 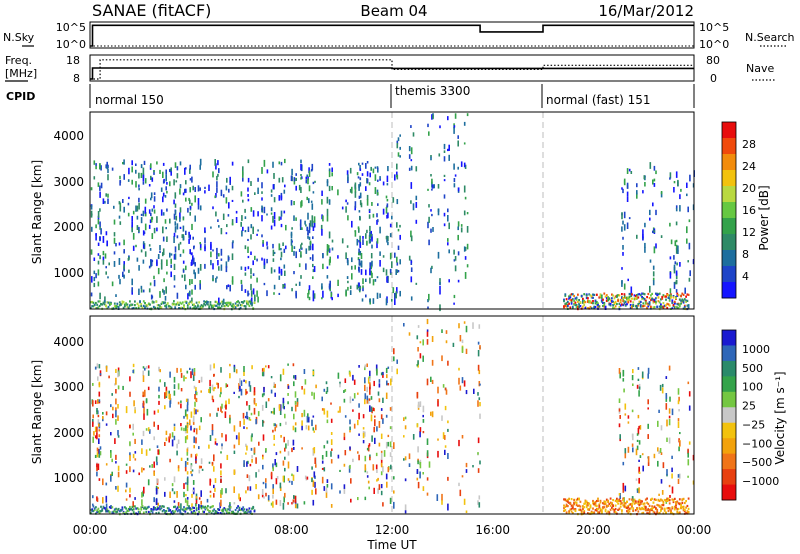 I want to click on x-tick-1200: 12:00, so click(x=392, y=530).